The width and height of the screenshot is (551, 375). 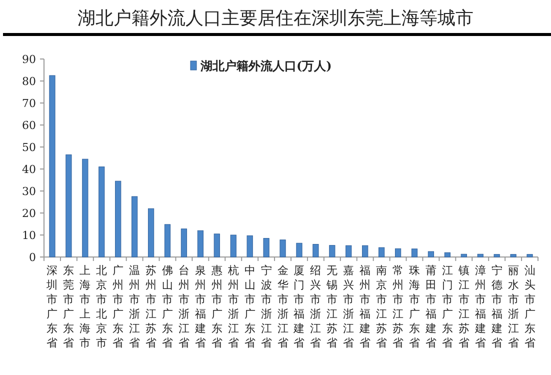 What do you see at coordinates (29, 59) in the screenshot?
I see `y-tick-label: 90` at bounding box center [29, 59].